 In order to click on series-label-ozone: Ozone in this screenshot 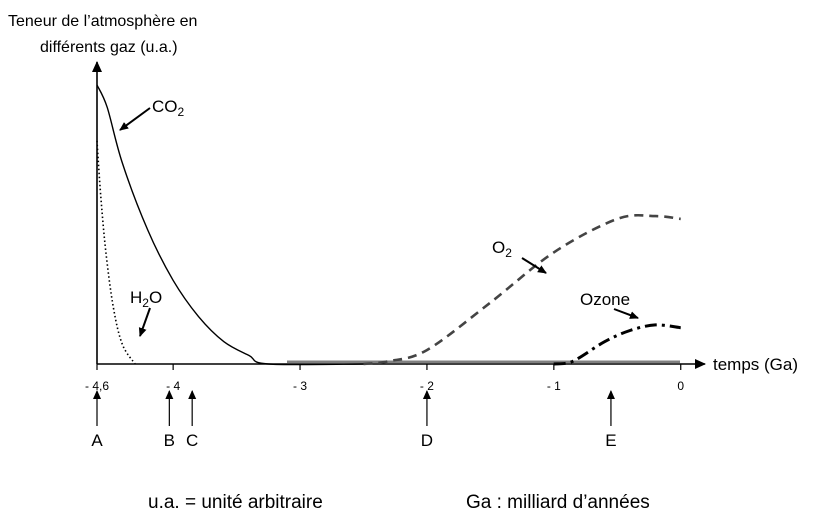, I will do `click(605, 299)`.